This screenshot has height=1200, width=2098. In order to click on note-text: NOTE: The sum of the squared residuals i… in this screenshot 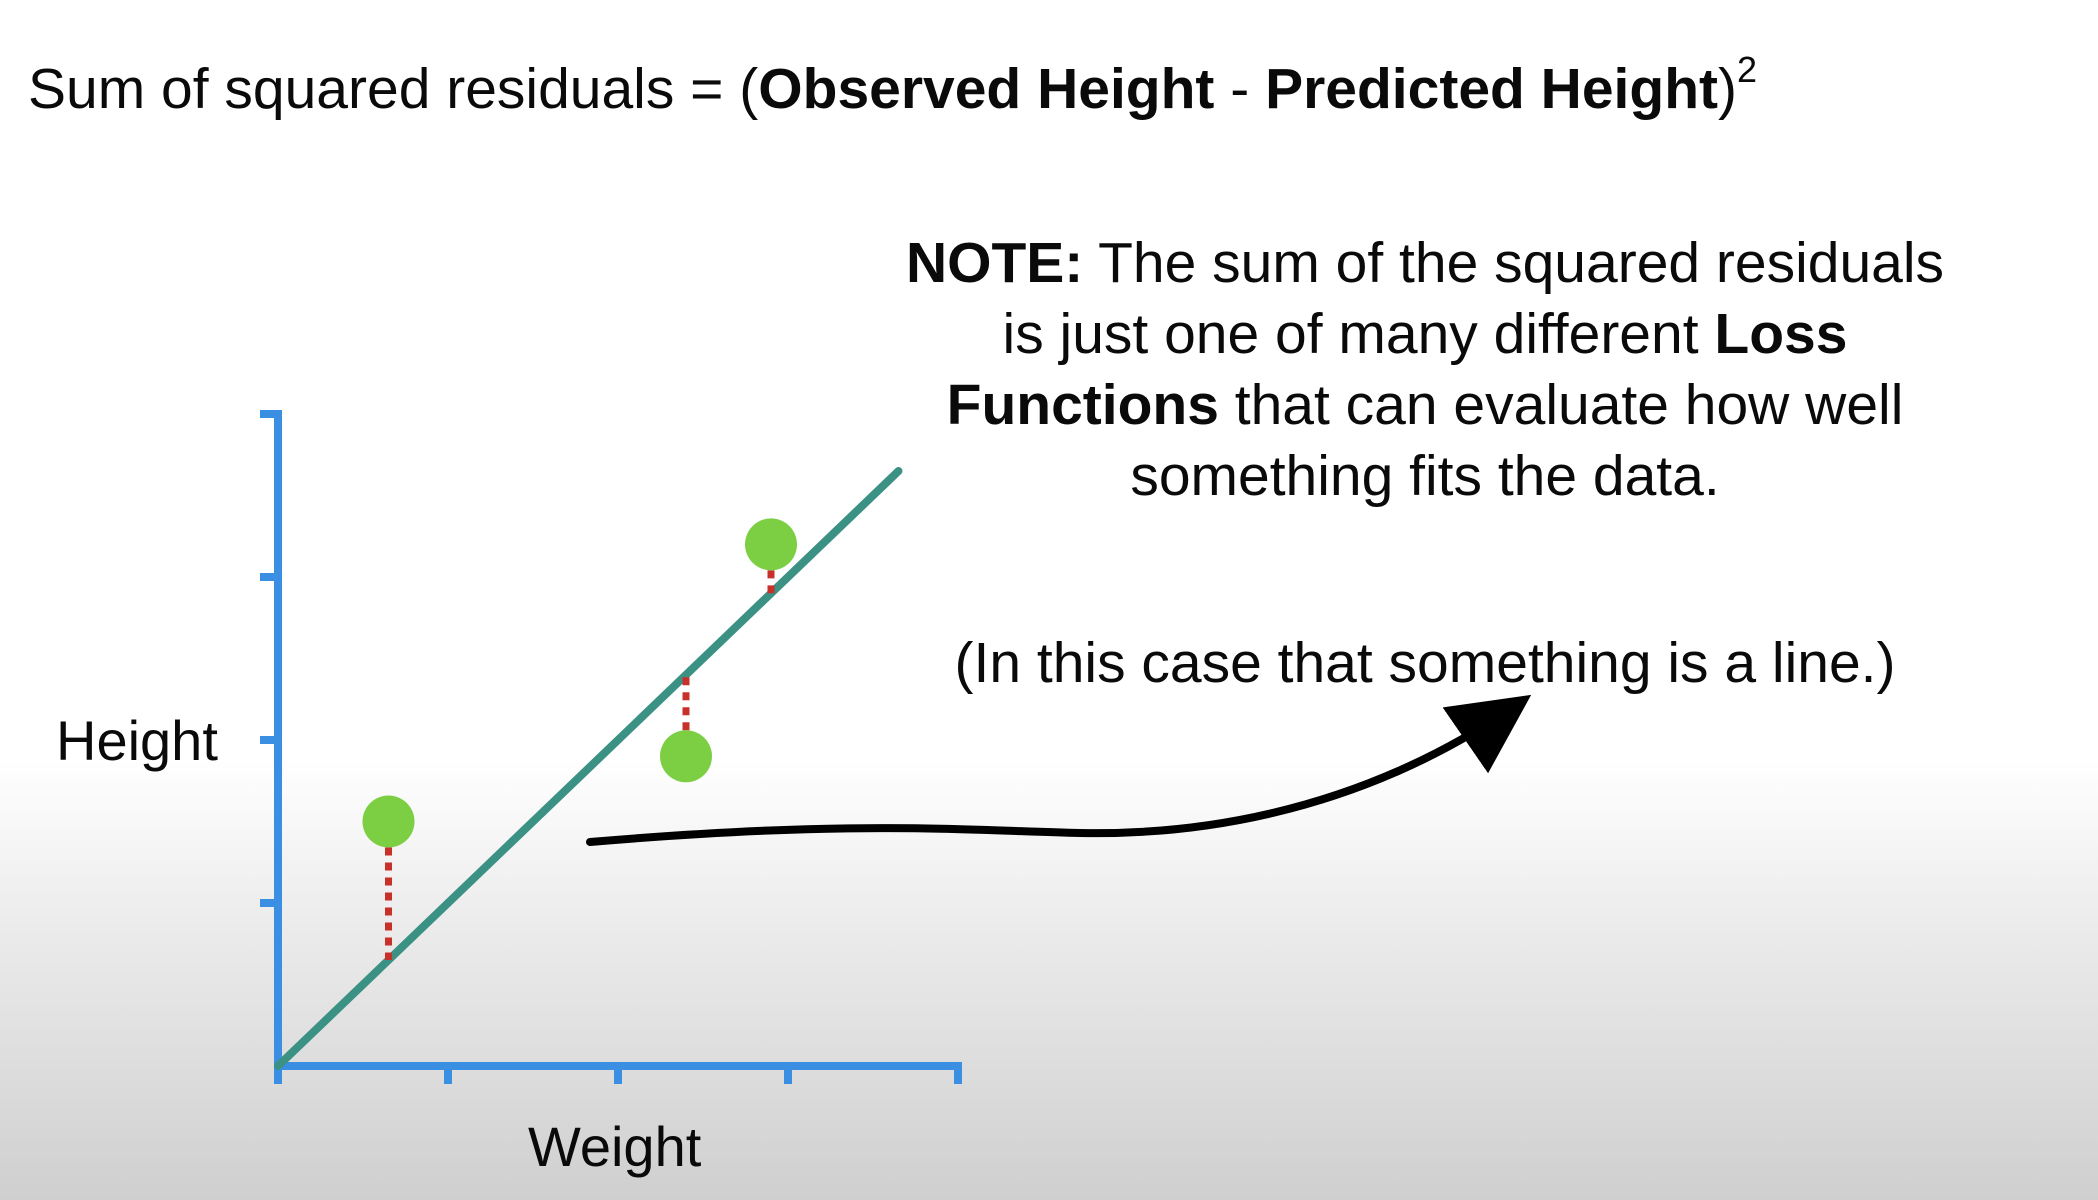, I will do `click(1425, 370)`.